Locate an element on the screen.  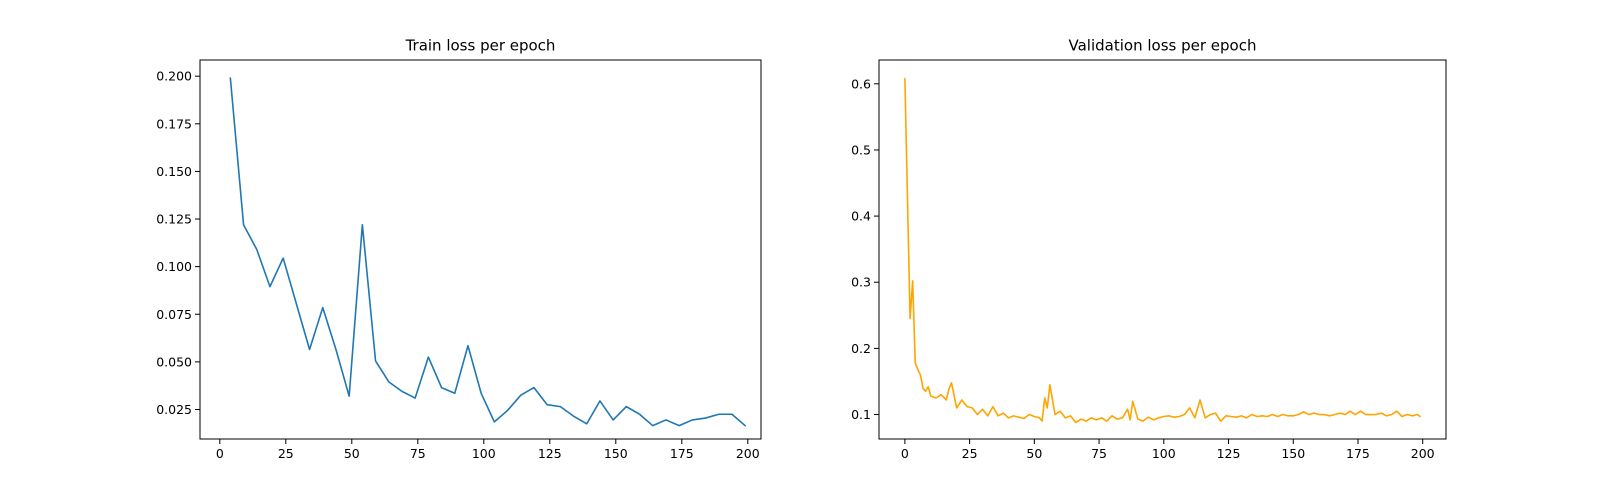
validation-loss-x-tick-label: 125 is located at coordinates (1229, 453).